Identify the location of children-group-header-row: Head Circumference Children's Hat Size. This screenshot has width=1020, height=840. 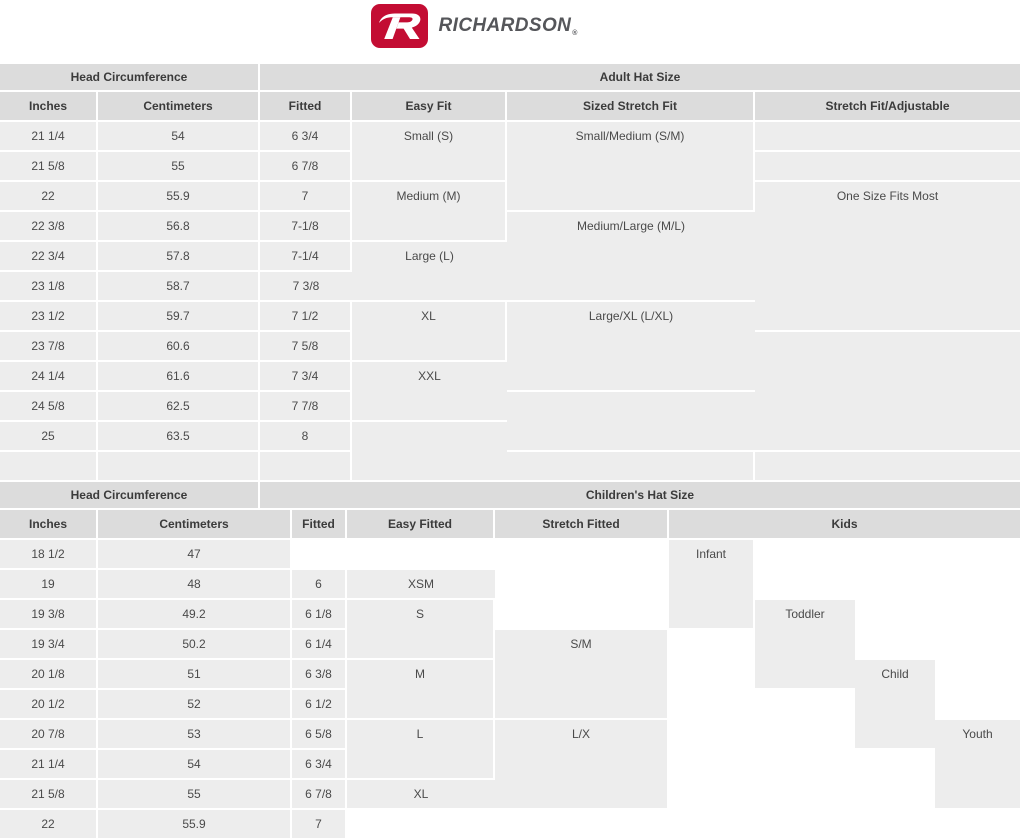
(510, 496).